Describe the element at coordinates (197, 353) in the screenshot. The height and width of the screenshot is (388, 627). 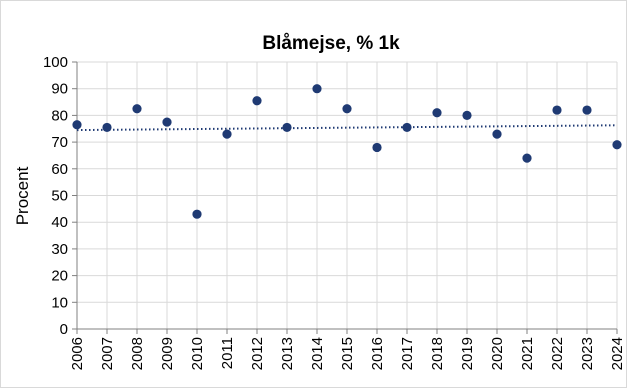
I see `x-tick-label: 2010` at that location.